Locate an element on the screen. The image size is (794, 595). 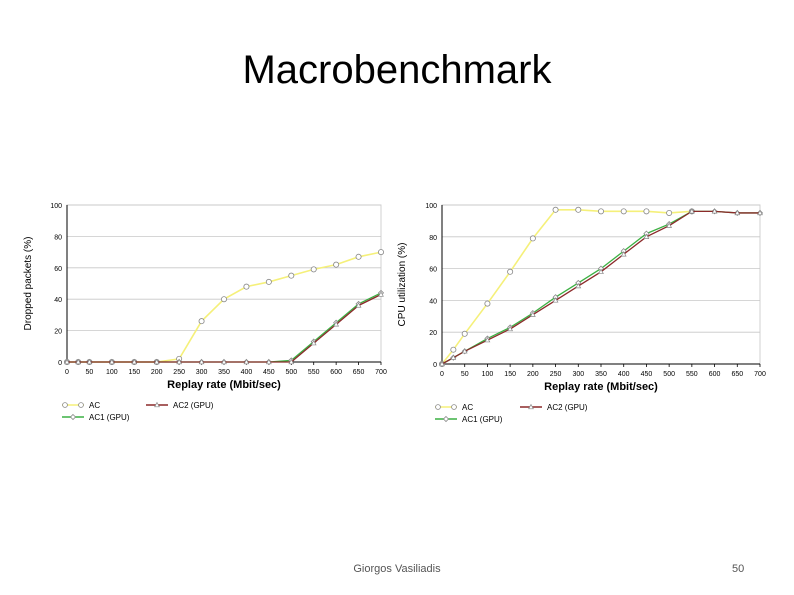
x-tick-label: 450 is located at coordinates (647, 374).